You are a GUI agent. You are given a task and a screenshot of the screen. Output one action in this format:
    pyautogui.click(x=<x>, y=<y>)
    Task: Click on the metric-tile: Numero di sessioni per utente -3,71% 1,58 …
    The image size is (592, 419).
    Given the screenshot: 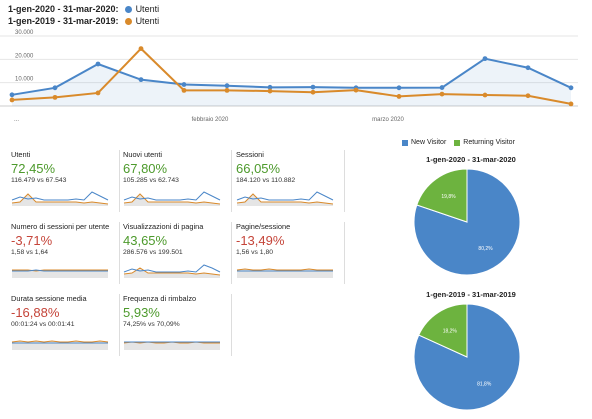 What is the action you would take?
    pyautogui.click(x=64, y=253)
    